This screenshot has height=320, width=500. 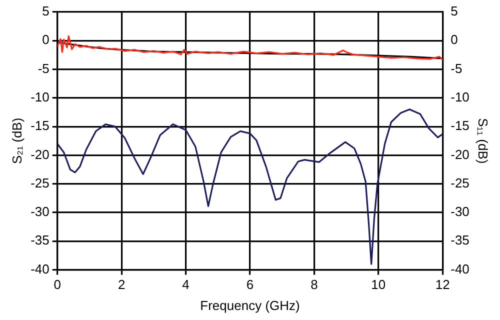 I want to click on y-tick-label: -40, so click(x=40, y=268).